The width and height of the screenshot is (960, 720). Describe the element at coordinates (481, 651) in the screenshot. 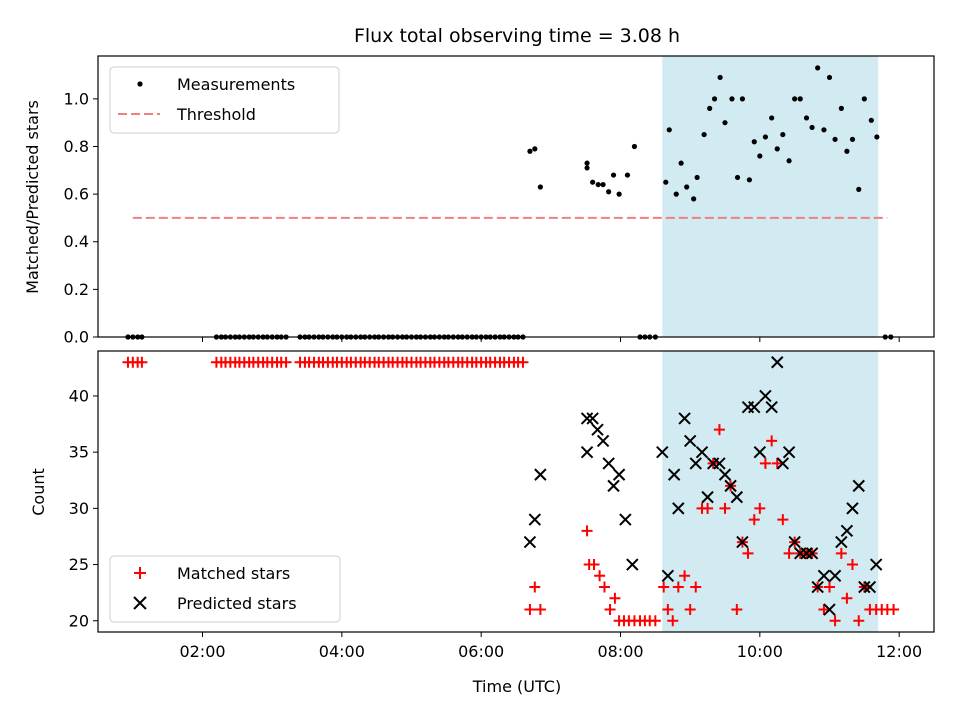

I see `x-tick-label: 06:00` at that location.